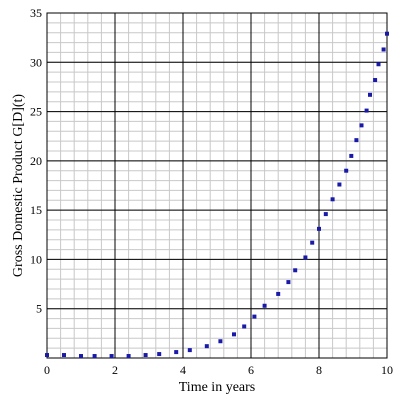  Describe the element at coordinates (36, 13) in the screenshot. I see `y-tick-label: 35` at that location.